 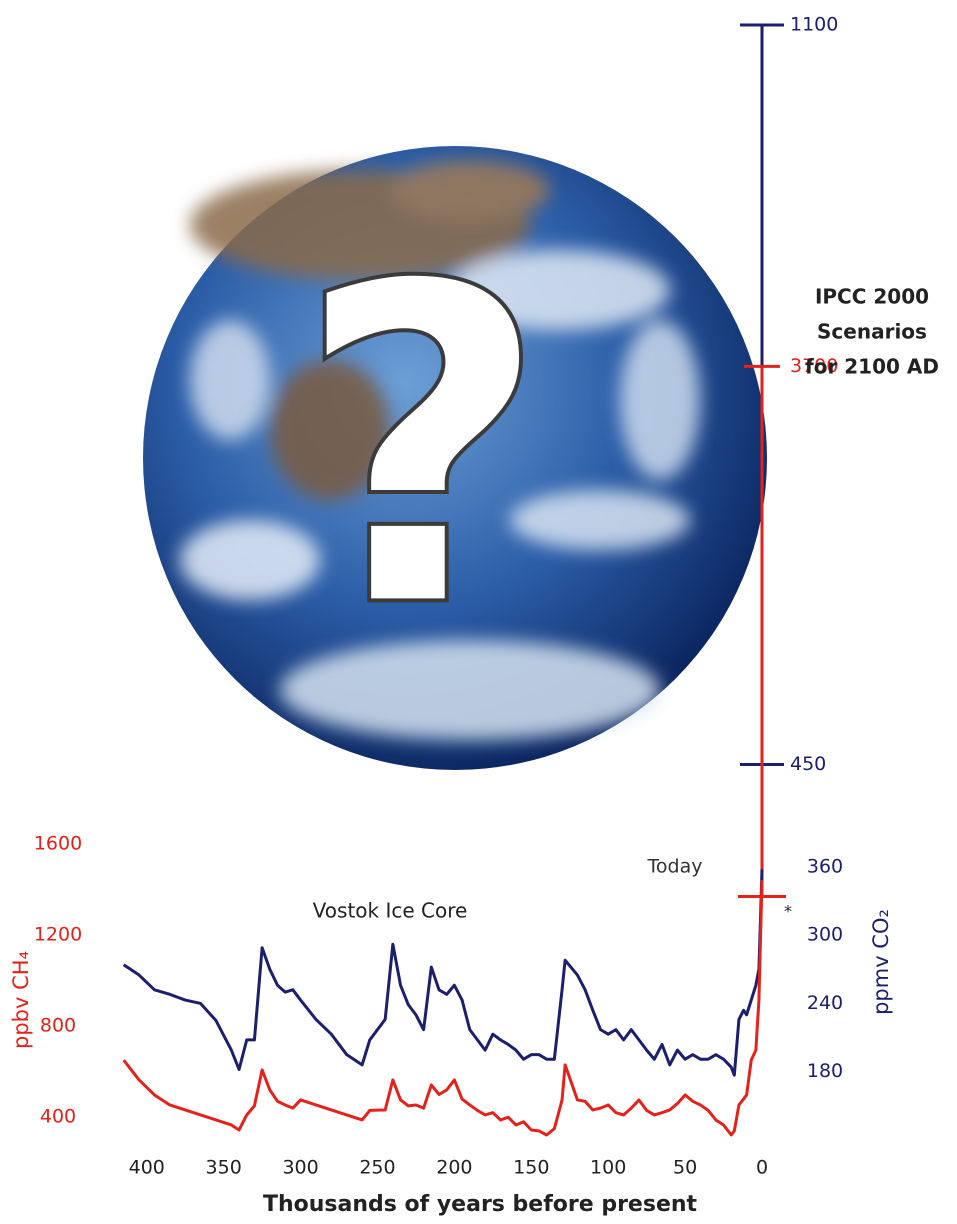 What do you see at coordinates (808, 764) in the screenshot?
I see `co2-scenario-label: 450` at bounding box center [808, 764].